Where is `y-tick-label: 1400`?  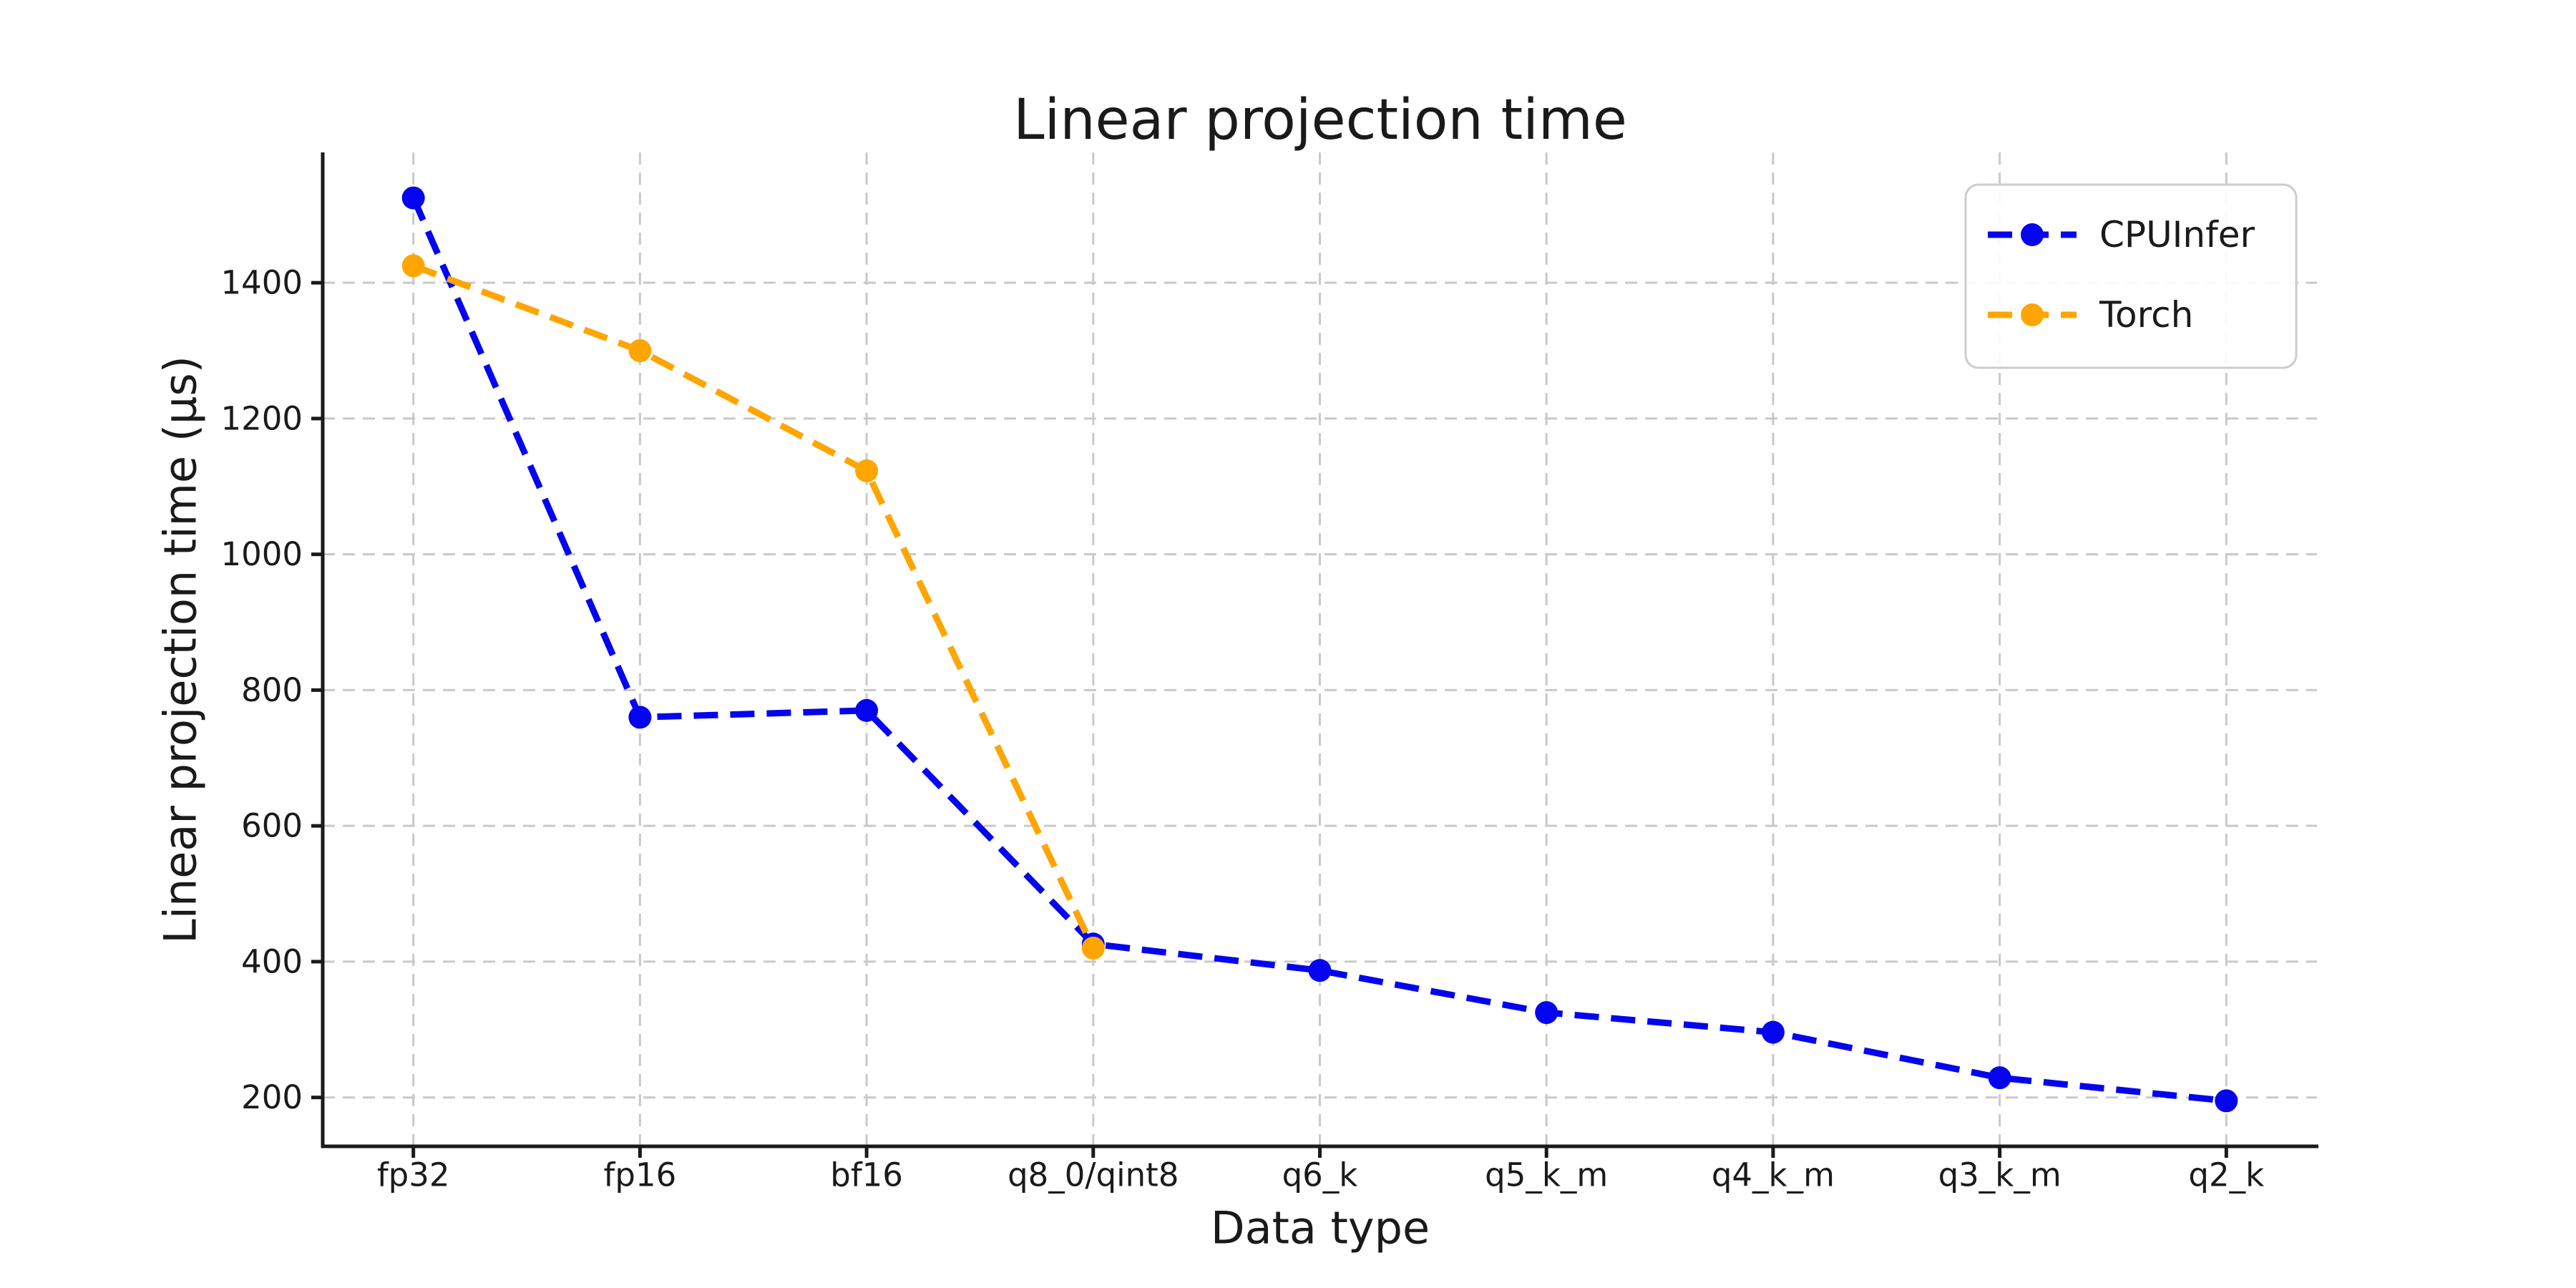 y-tick-label: 1400 is located at coordinates (261, 283).